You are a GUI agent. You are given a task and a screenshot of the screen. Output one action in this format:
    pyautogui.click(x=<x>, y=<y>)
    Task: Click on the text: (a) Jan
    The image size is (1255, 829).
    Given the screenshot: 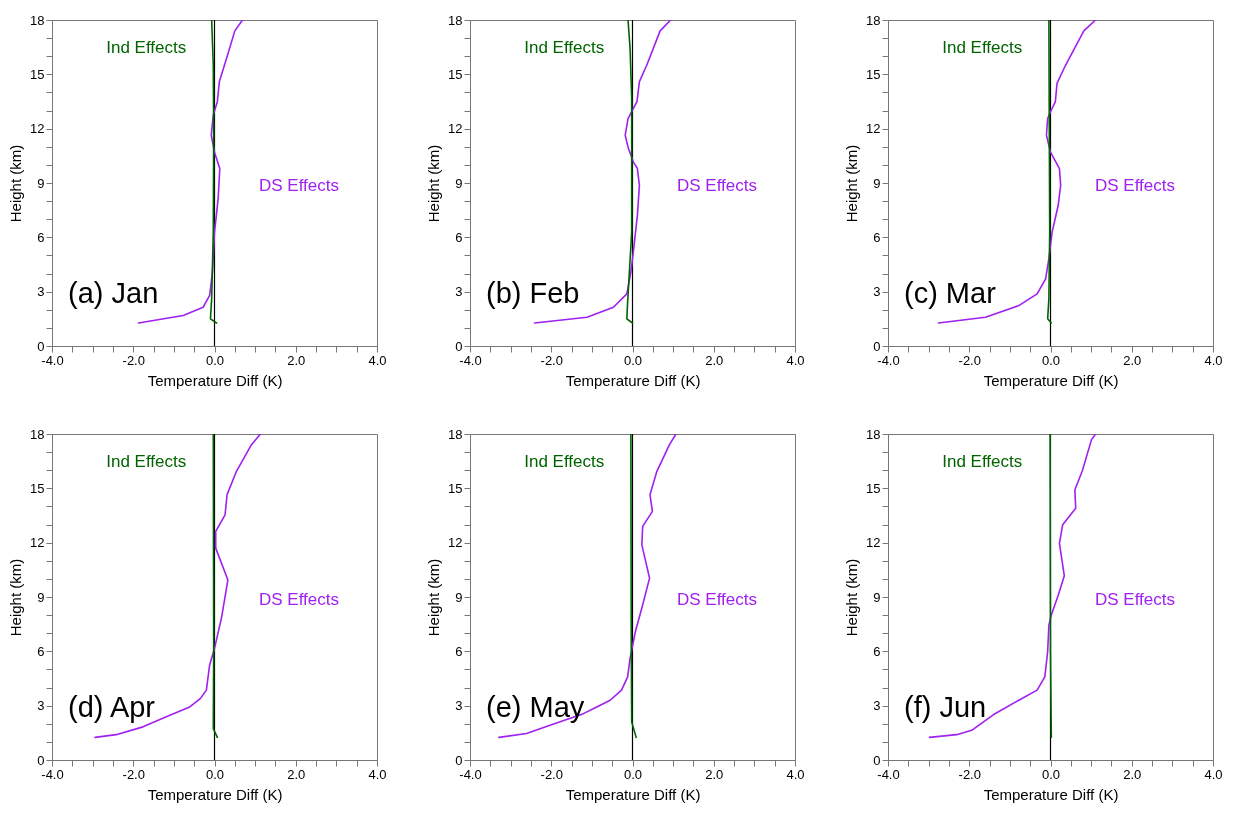 What is the action you would take?
    pyautogui.click(x=113, y=293)
    